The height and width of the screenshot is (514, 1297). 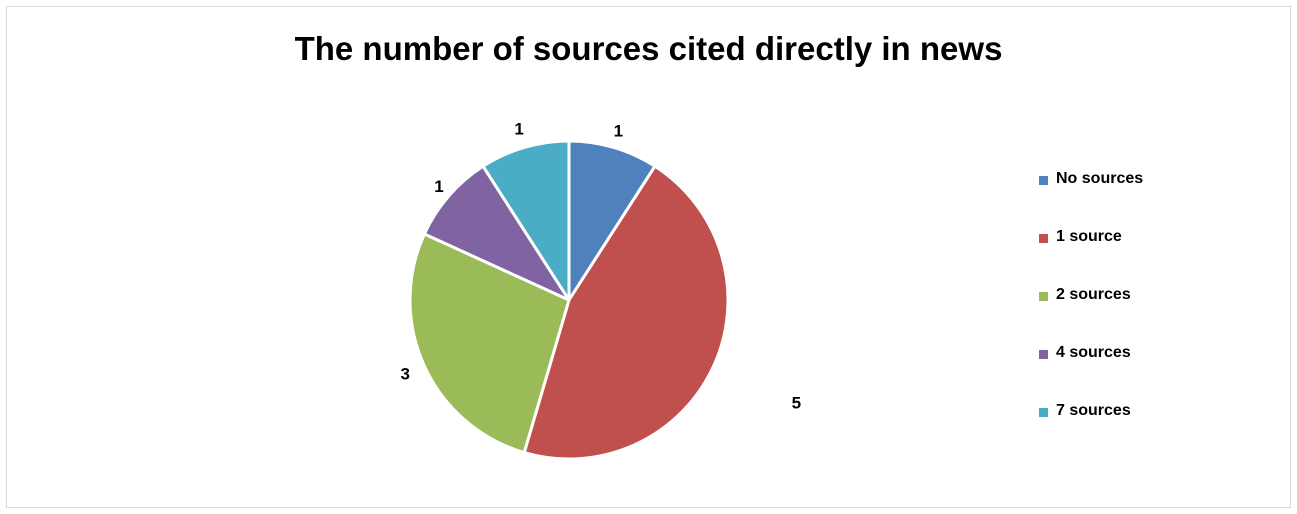 What do you see at coordinates (1100, 178) in the screenshot?
I see `legend-label: No sources` at bounding box center [1100, 178].